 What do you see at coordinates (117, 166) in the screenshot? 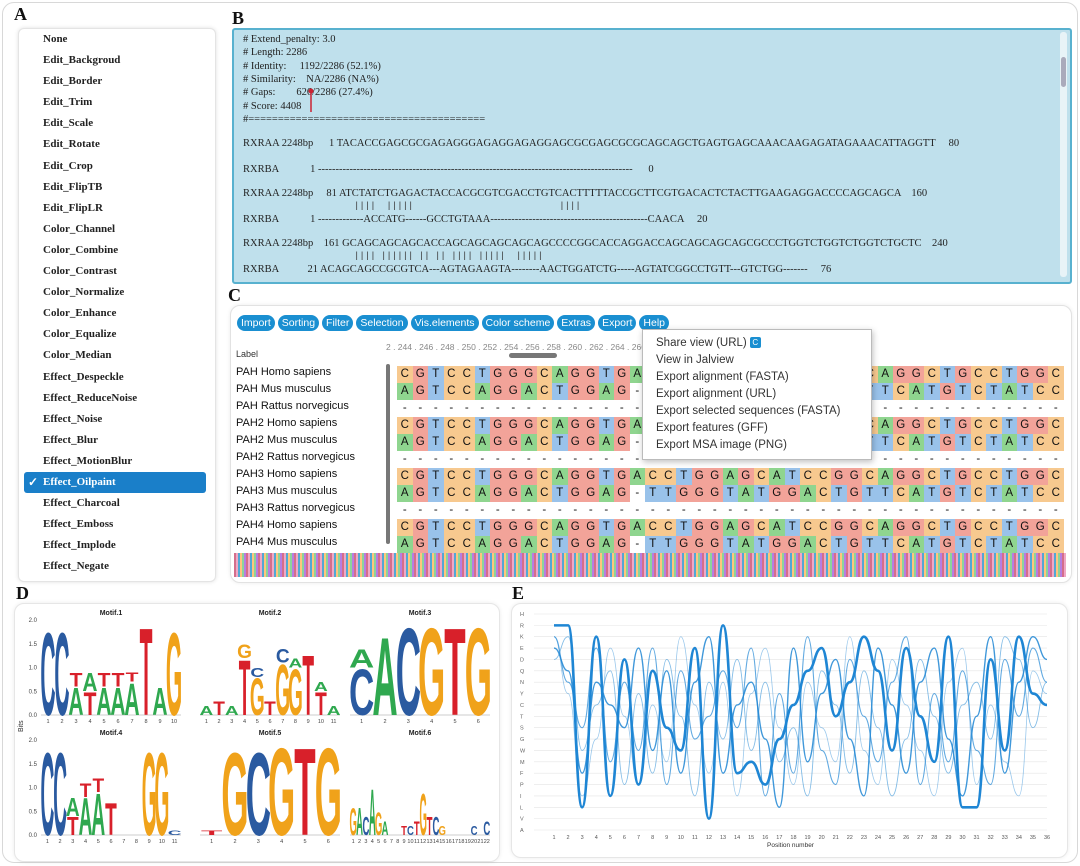
I see `effect-menu-item: Edit_Crop` at bounding box center [117, 166].